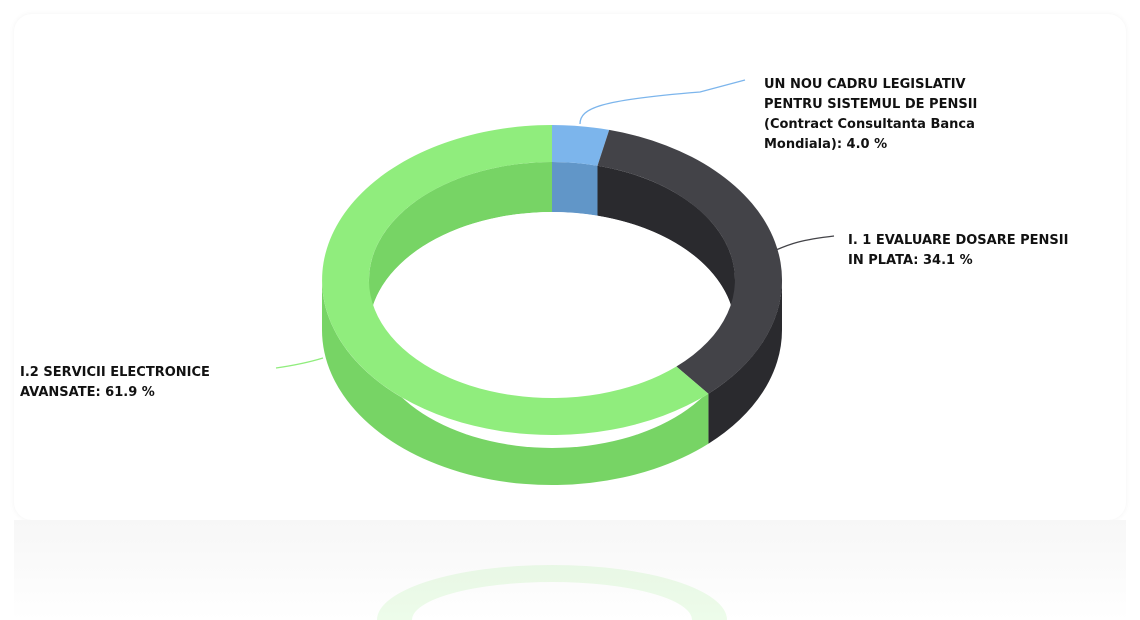 This screenshot has height=620, width=1140. I want to click on data-label-0-line-0: UN NOU CADRU LEGISLATIV, so click(865, 84).